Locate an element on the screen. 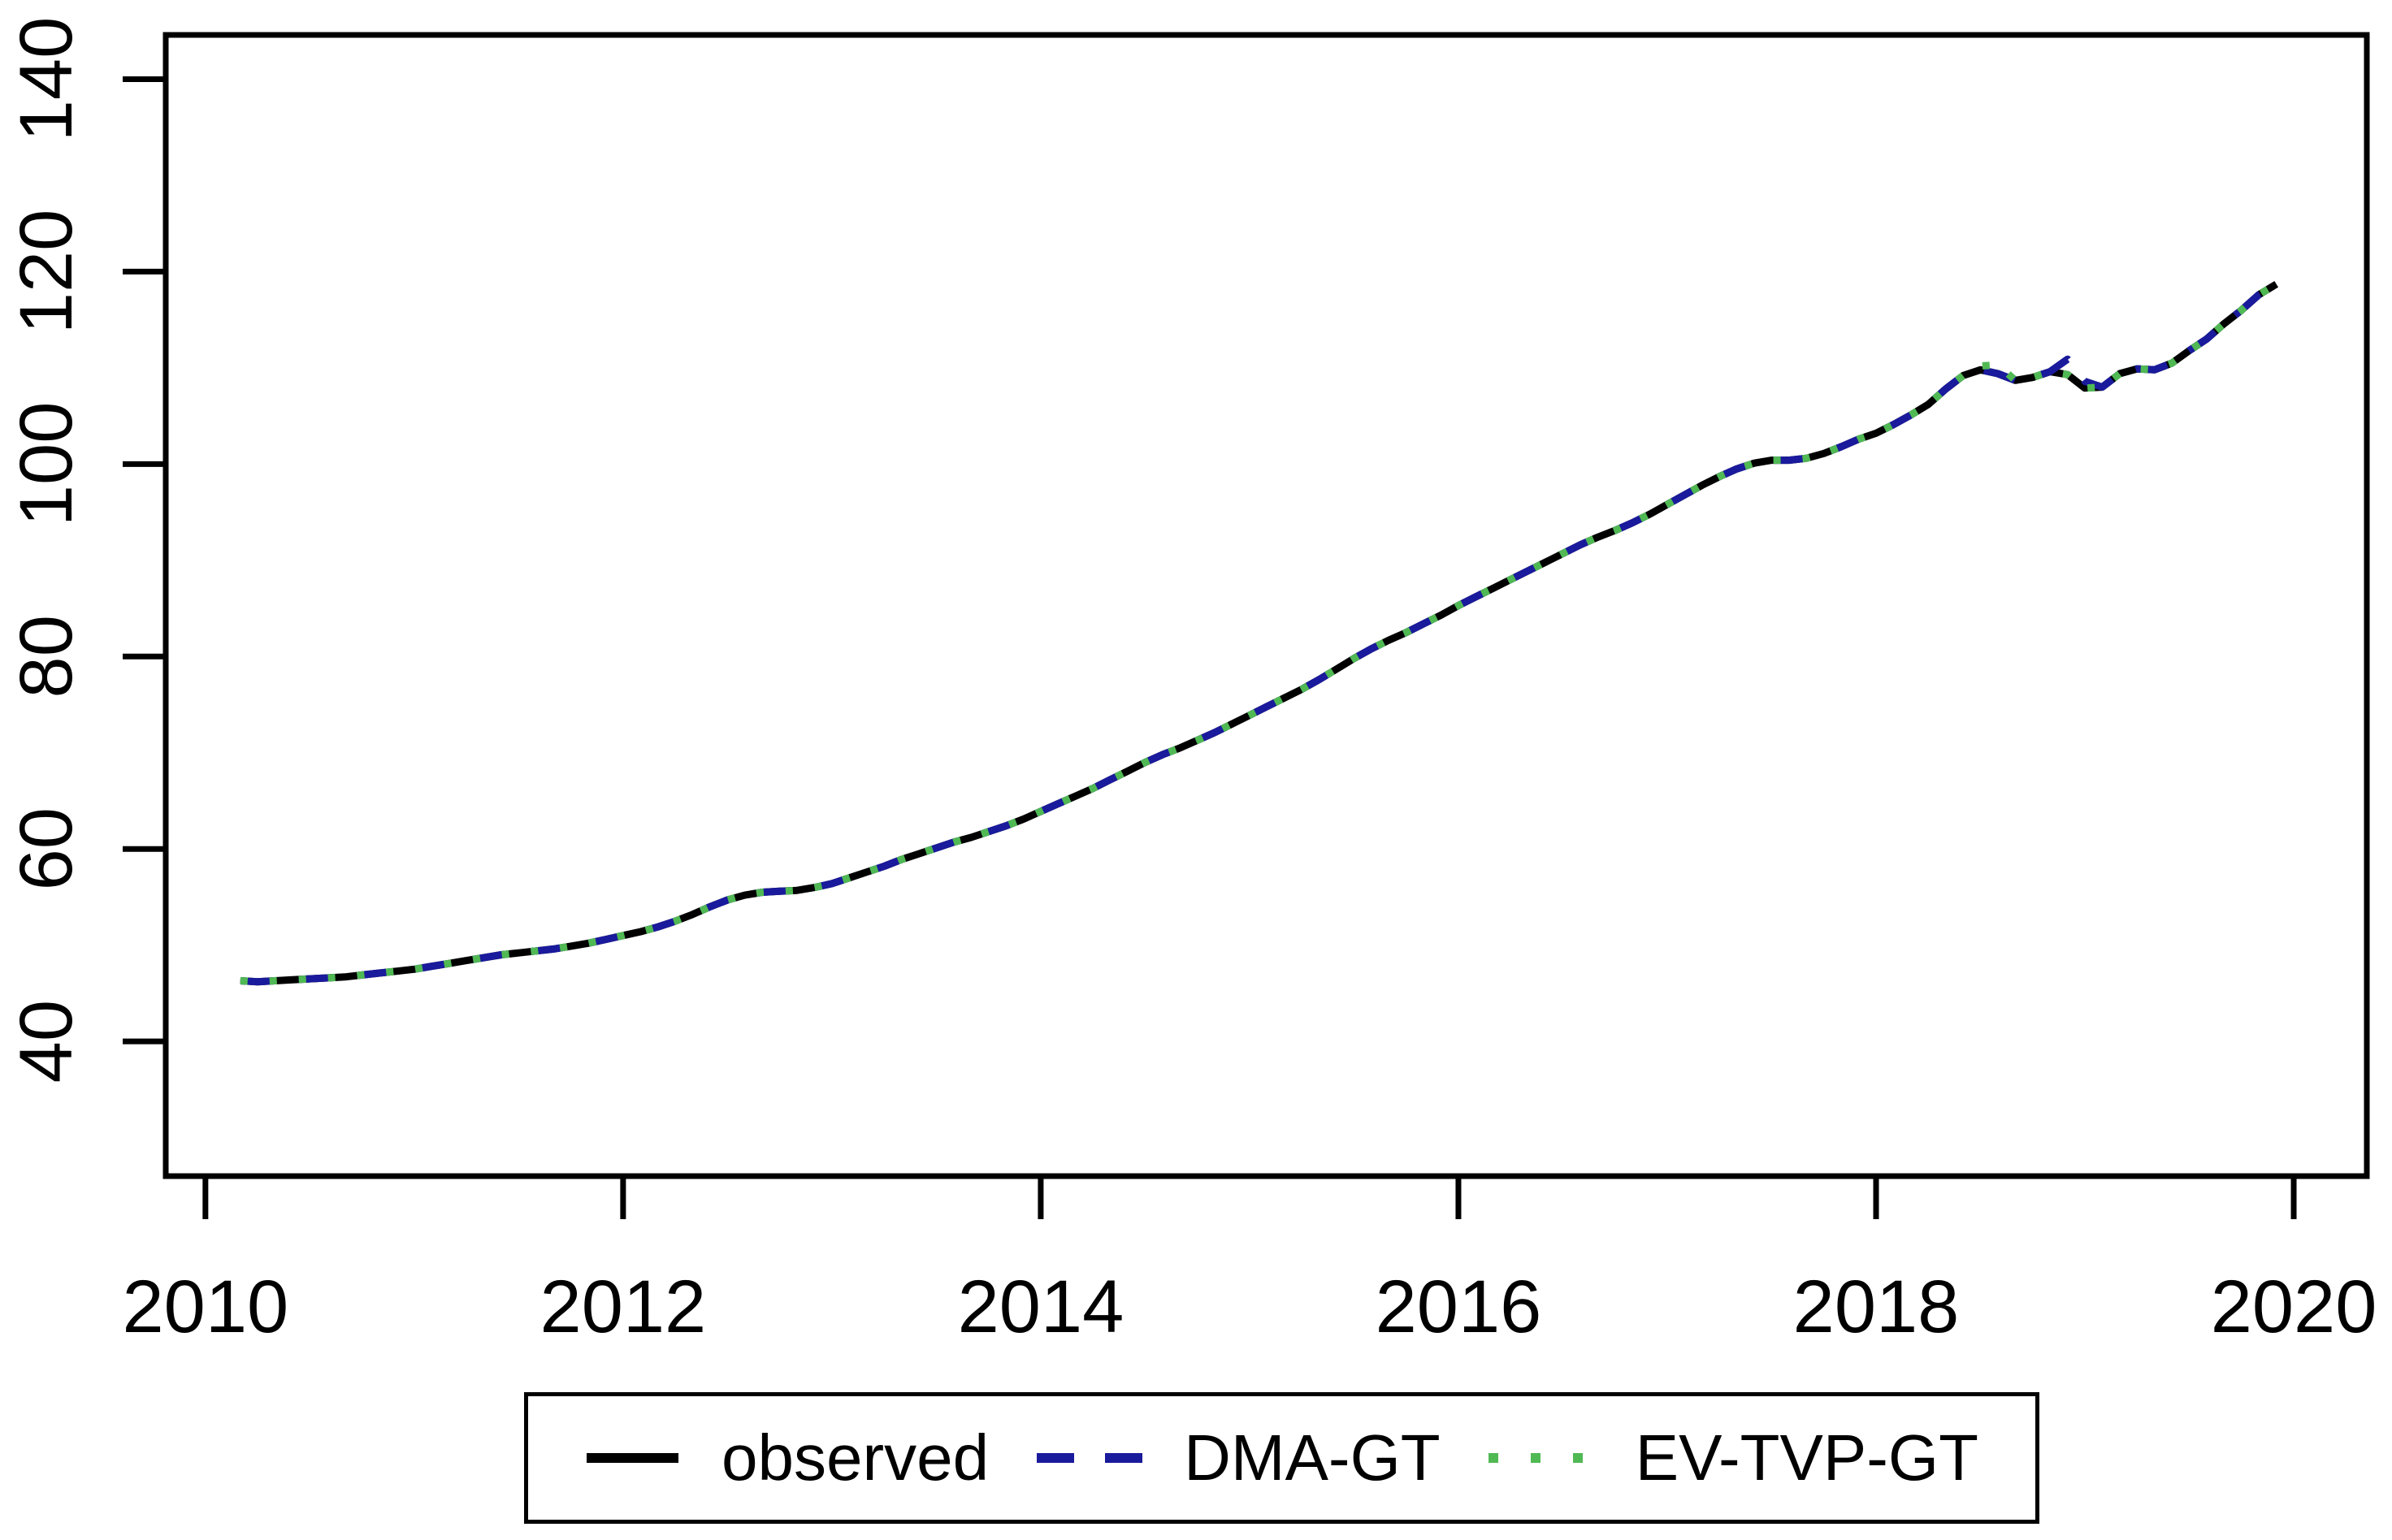 This screenshot has width=2392, height=1540. x-tick-label: 2014 is located at coordinates (1041, 1306).